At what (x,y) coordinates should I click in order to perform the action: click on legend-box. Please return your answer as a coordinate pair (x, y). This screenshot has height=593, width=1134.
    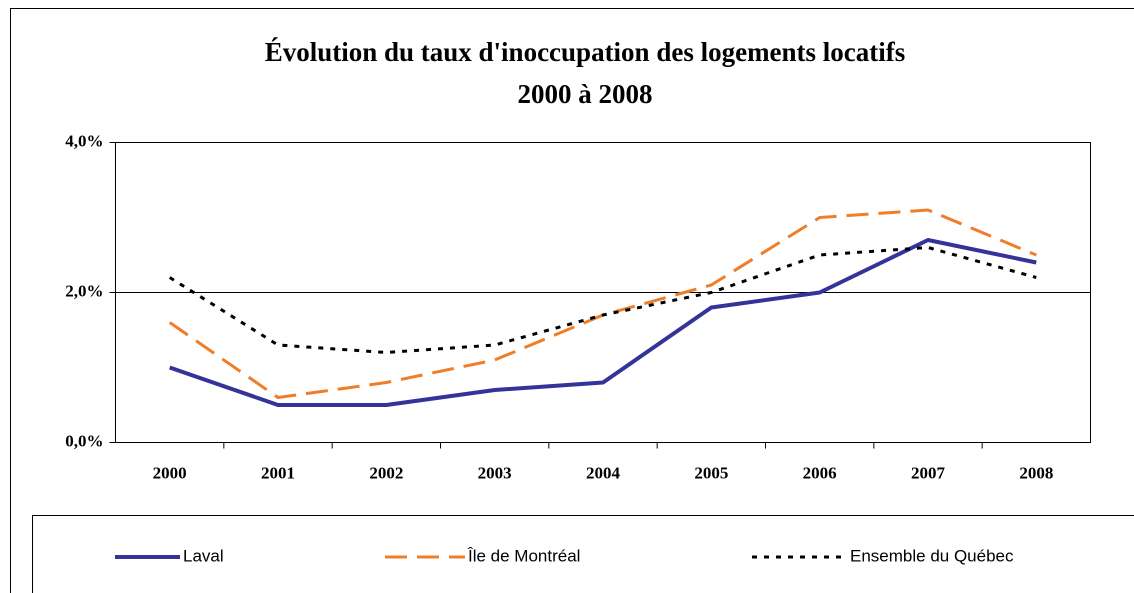
    Looking at the image, I should click on (583, 554).